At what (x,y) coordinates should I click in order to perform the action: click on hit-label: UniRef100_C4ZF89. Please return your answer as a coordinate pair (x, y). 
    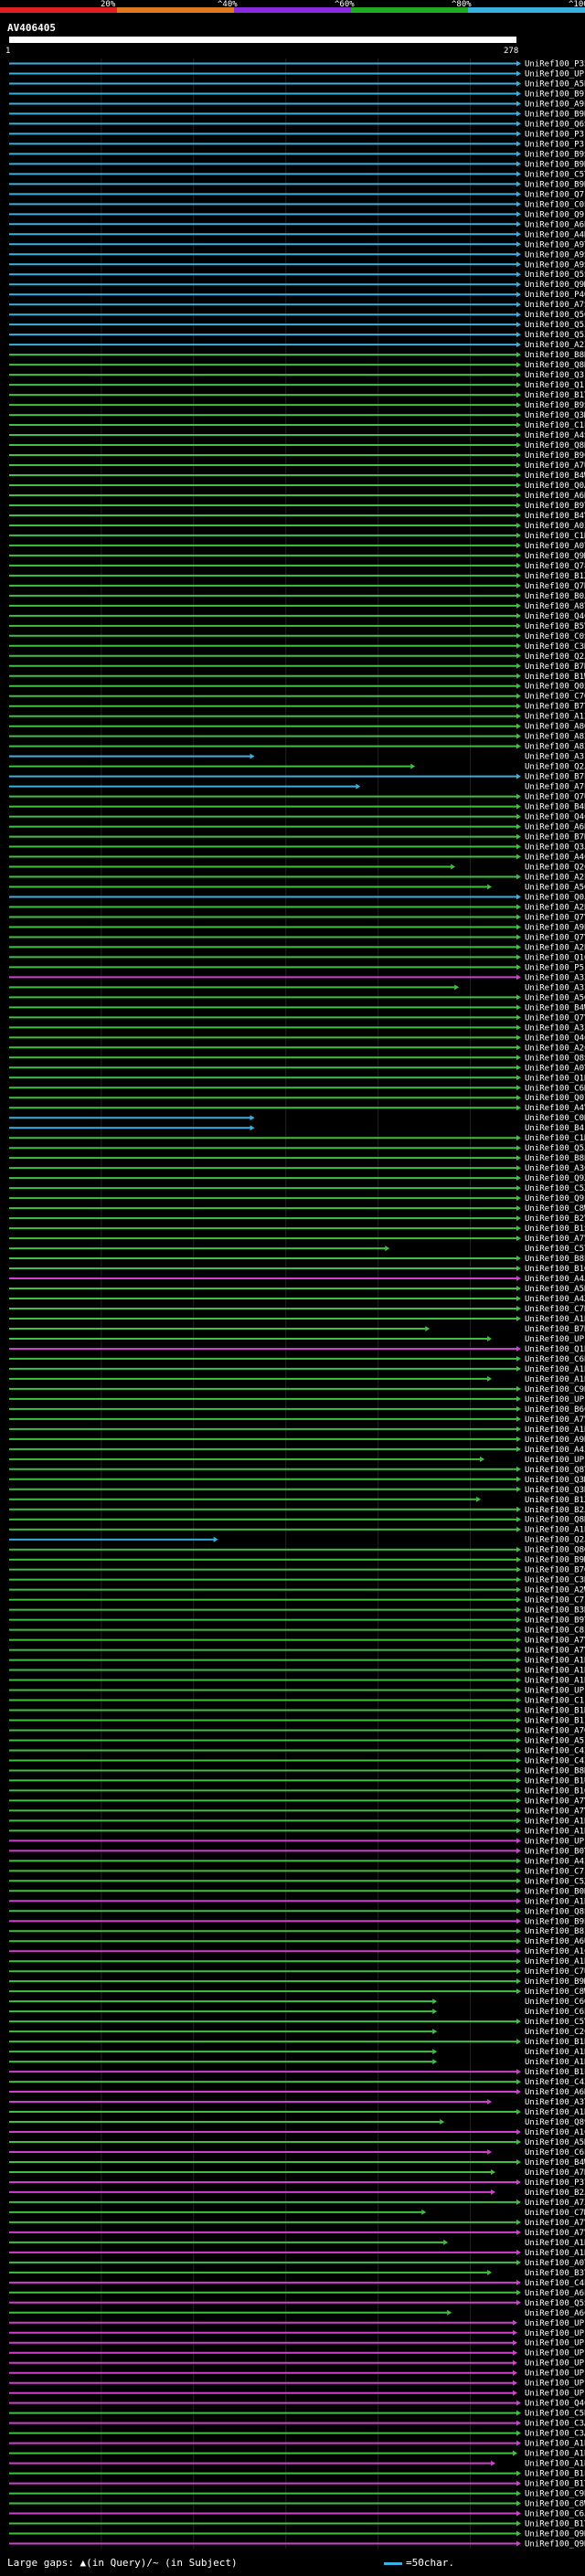
    Looking at the image, I should click on (555, 1760).